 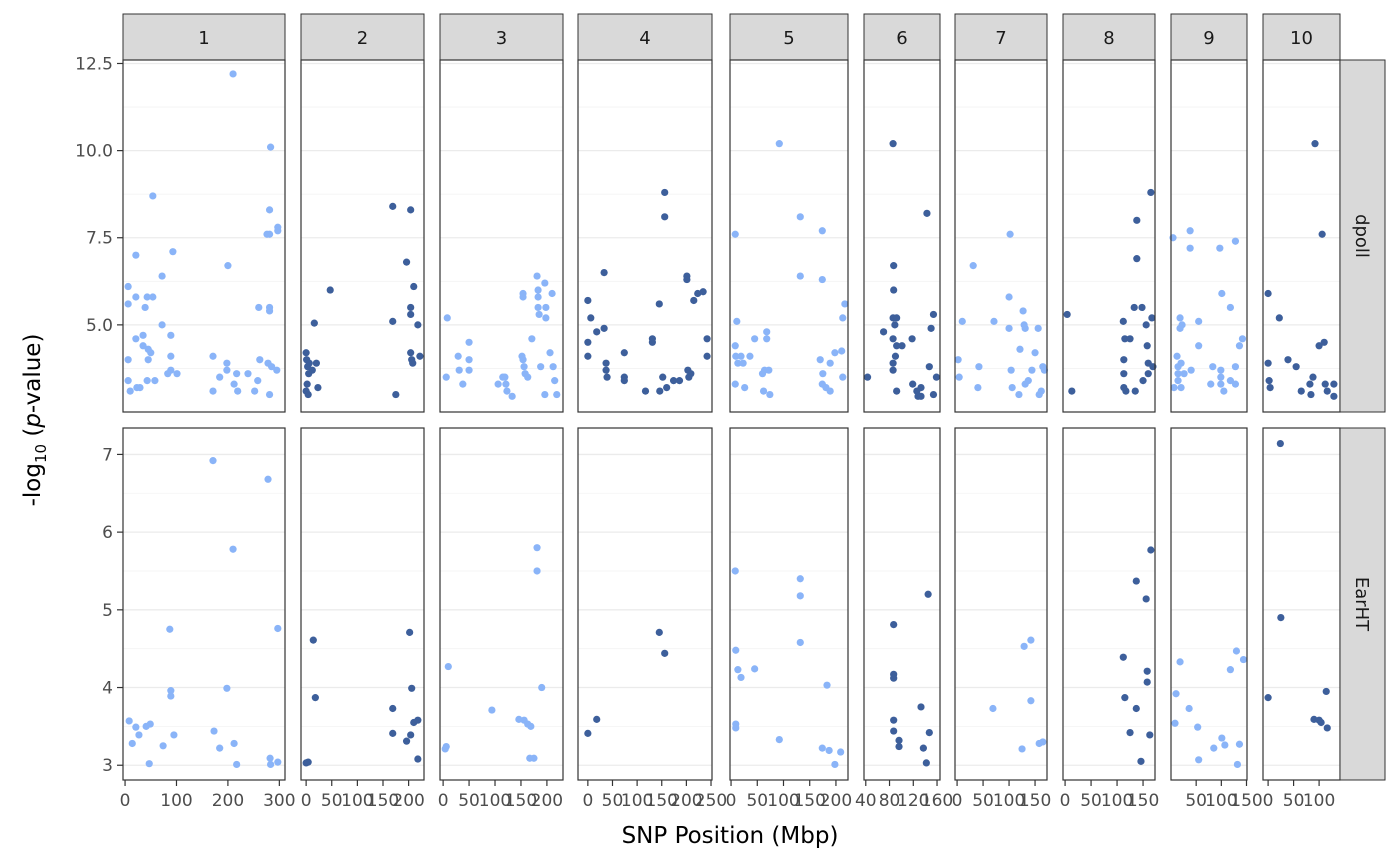 What do you see at coordinates (99, 326) in the screenshot?
I see `y-tick-label: 5.0` at bounding box center [99, 326].